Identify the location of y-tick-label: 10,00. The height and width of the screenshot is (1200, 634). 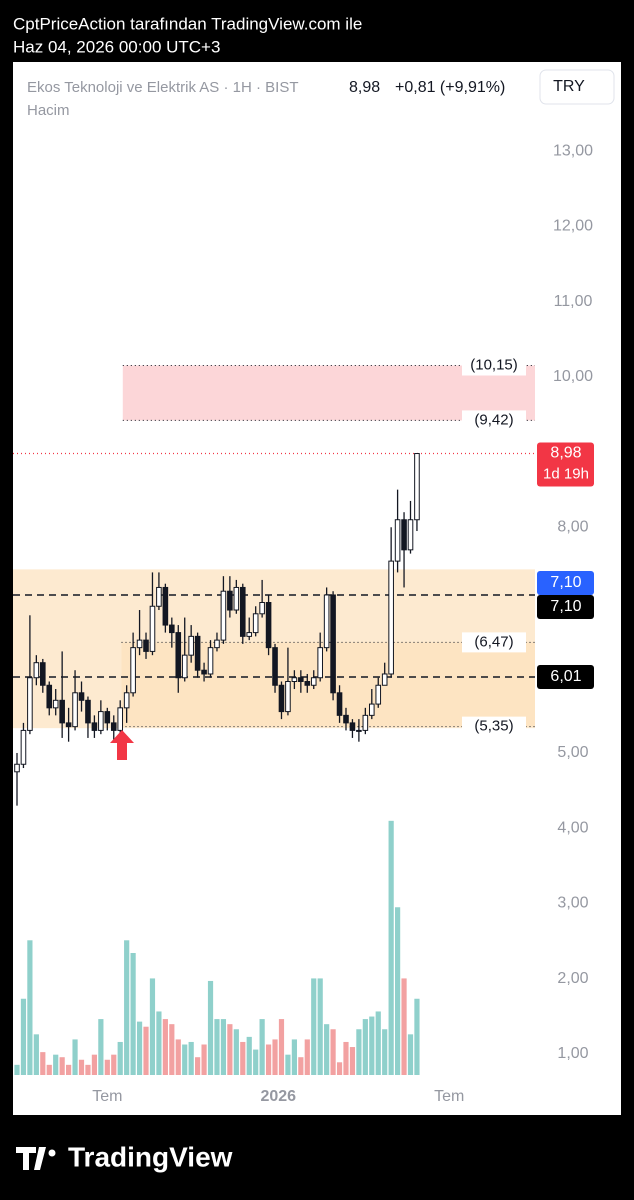
(573, 376).